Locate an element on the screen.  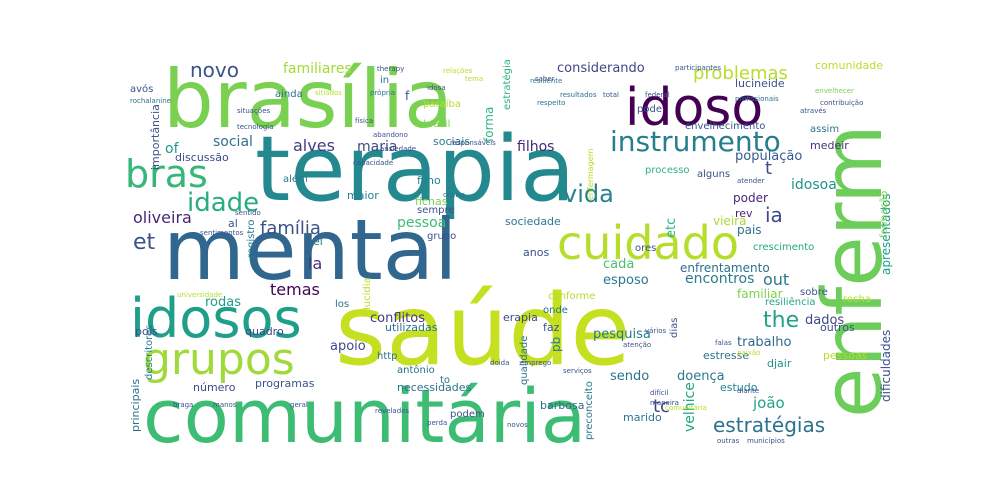
word: tecnologia is located at coordinates (255, 127).